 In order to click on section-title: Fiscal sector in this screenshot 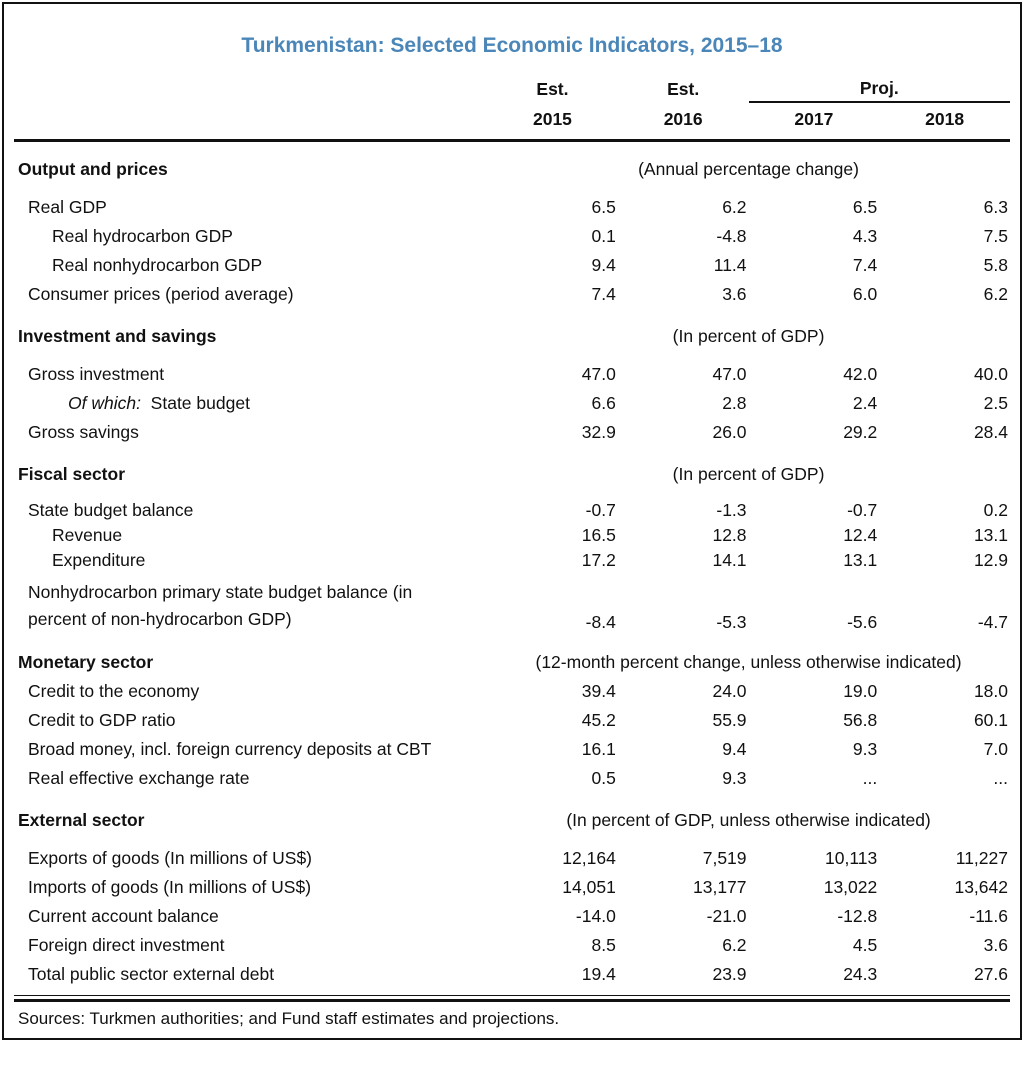, I will do `click(71, 474)`.